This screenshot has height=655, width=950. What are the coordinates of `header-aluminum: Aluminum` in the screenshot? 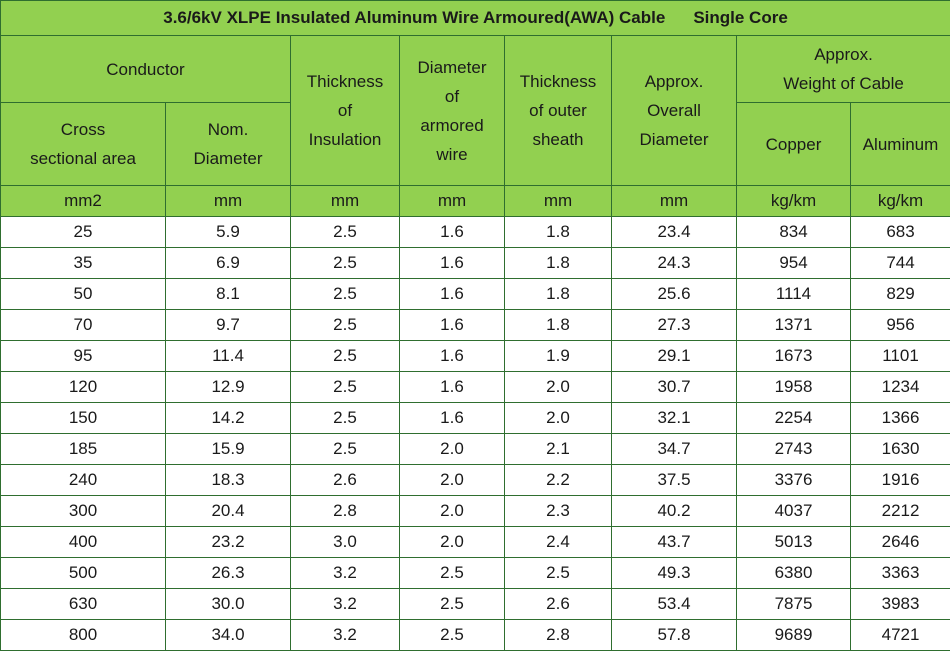 It's located at (899, 144).